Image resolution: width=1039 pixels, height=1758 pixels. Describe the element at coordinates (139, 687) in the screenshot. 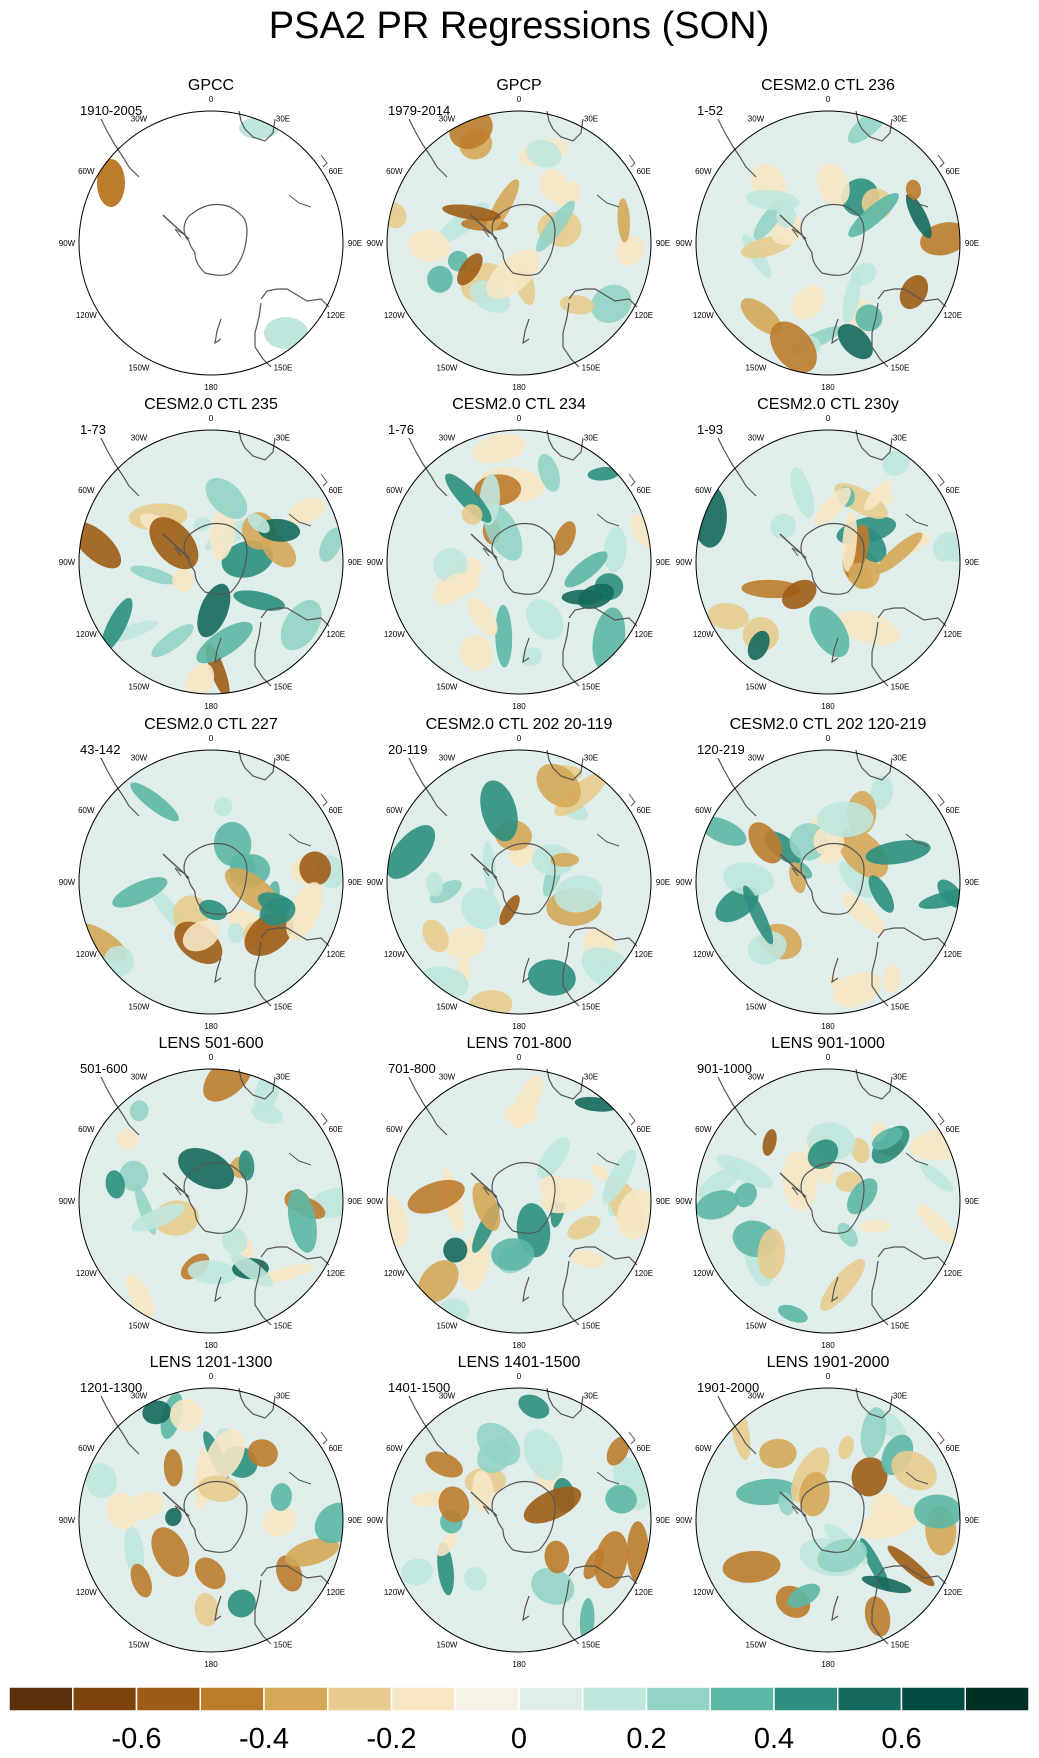

I see `longitude-label: 150W` at that location.